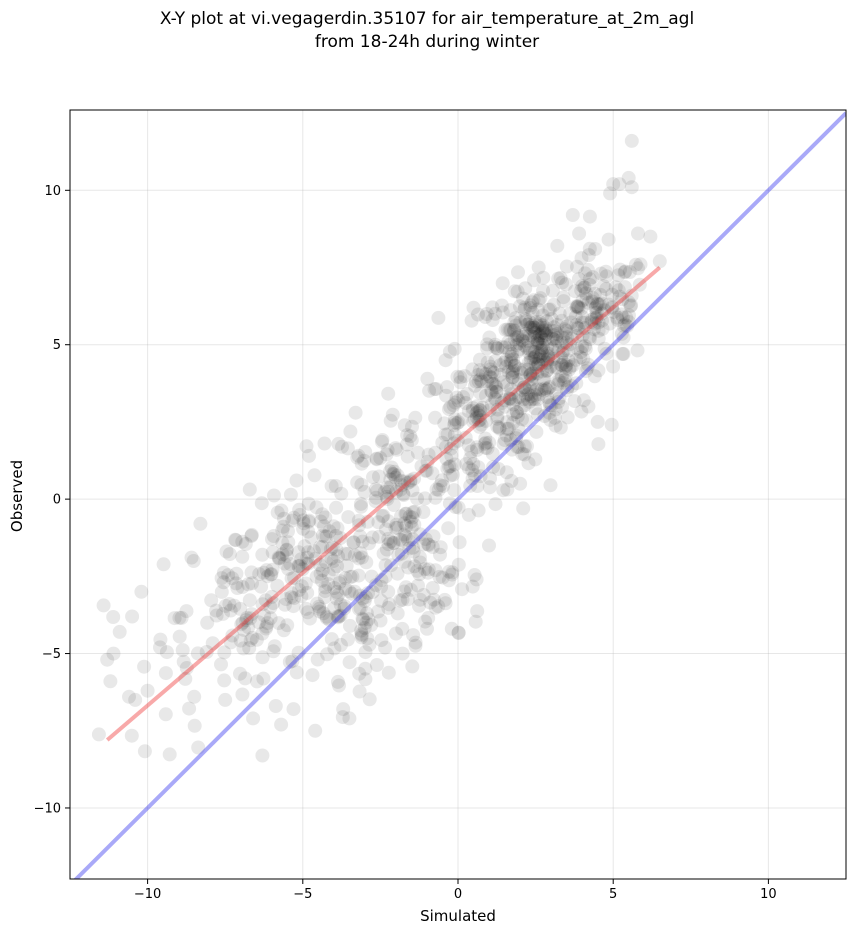 This screenshot has width=854, height=934. I want to click on x-axis-label: Simulated, so click(458, 916).